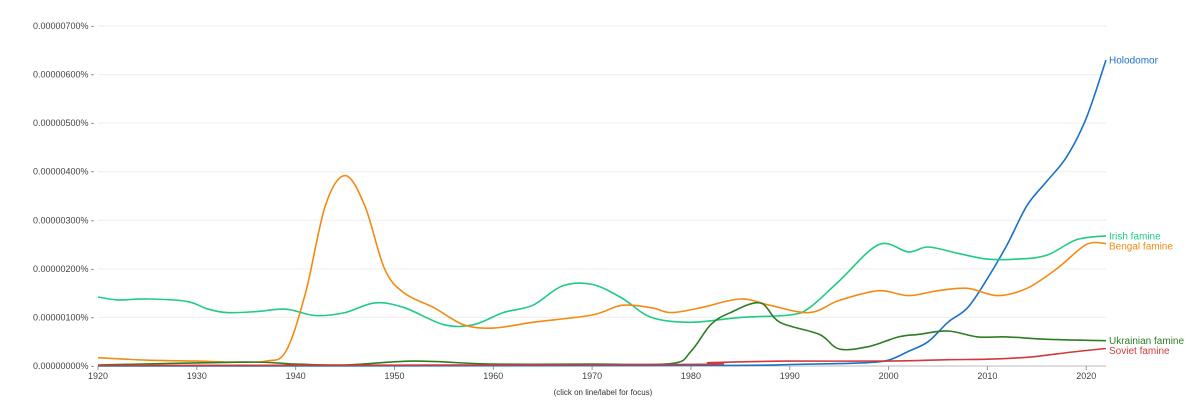  I want to click on series-label-holodomor: Holodomor, so click(1134, 61).